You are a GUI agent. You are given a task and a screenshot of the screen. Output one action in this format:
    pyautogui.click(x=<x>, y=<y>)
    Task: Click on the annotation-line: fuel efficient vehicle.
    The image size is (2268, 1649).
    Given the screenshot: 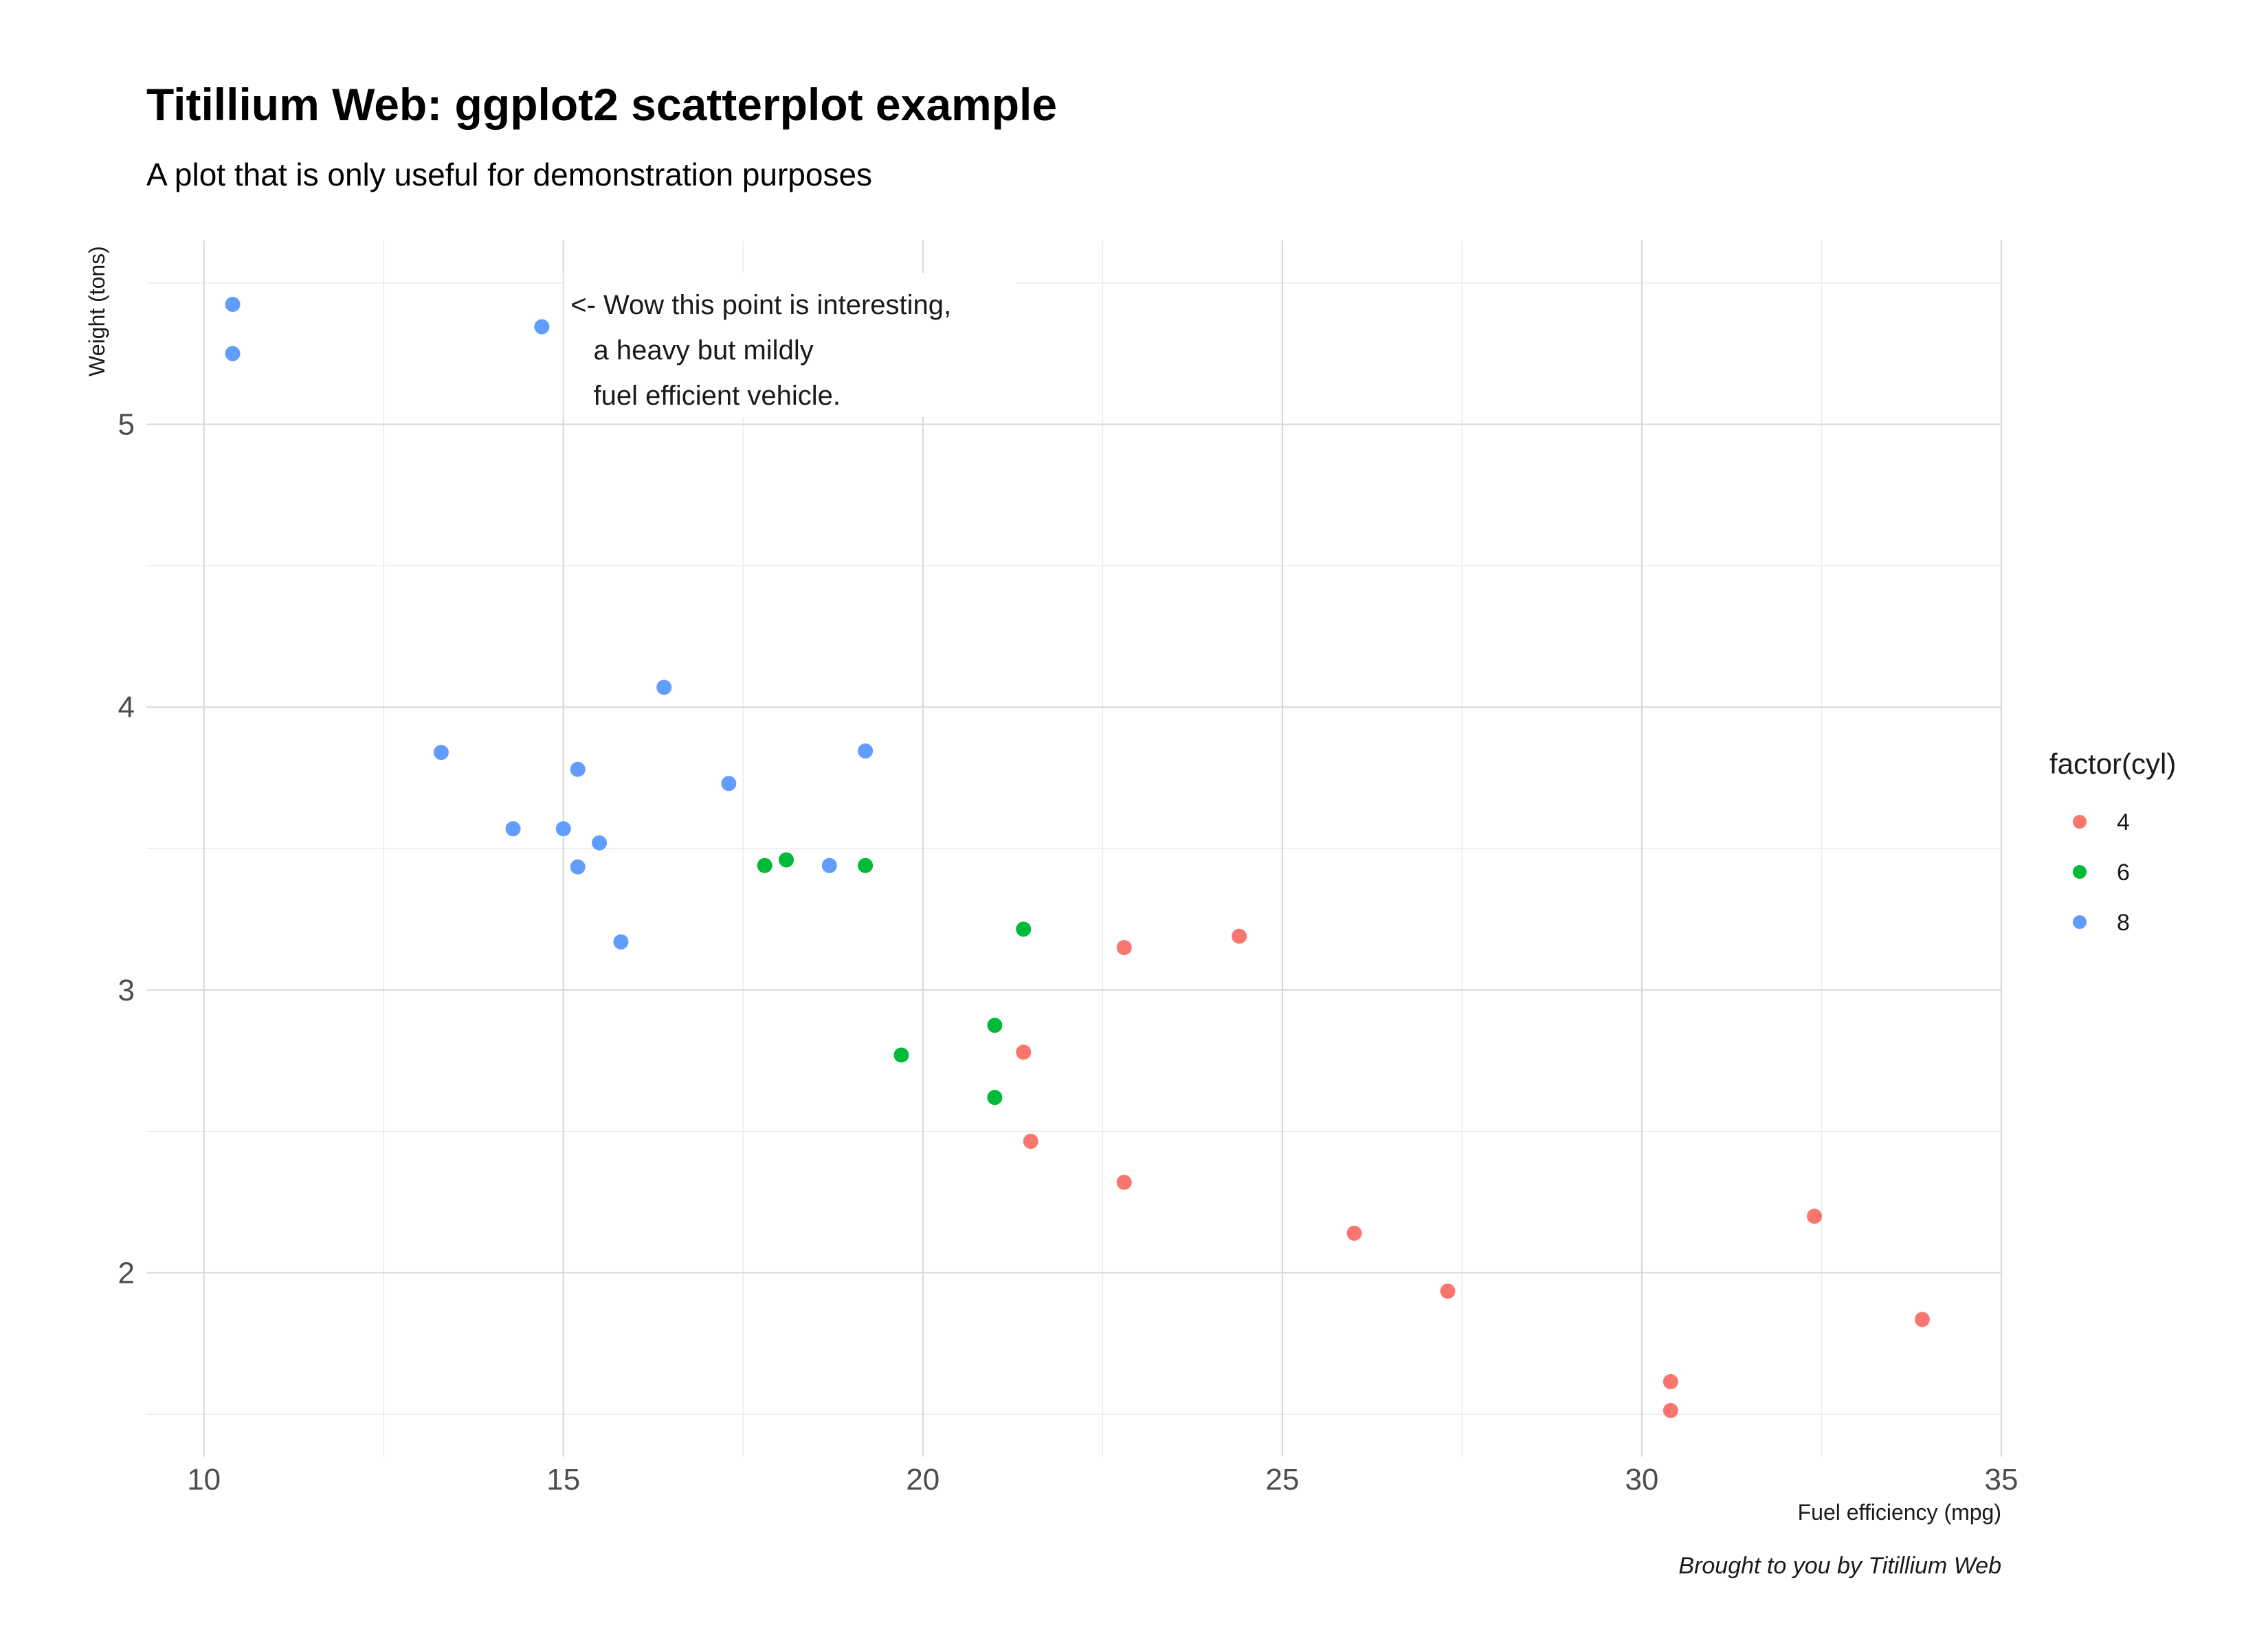 What is the action you would take?
    pyautogui.click(x=706, y=396)
    